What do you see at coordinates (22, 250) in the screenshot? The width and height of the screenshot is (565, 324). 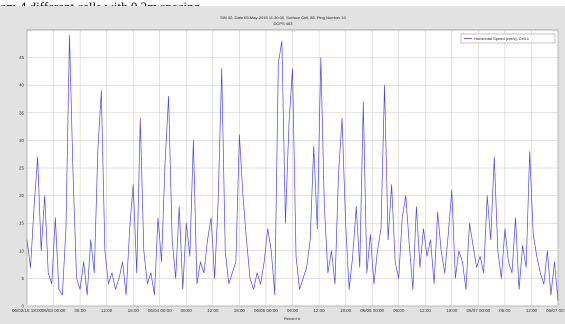 I see `y-tick-label: 10` at bounding box center [22, 250].